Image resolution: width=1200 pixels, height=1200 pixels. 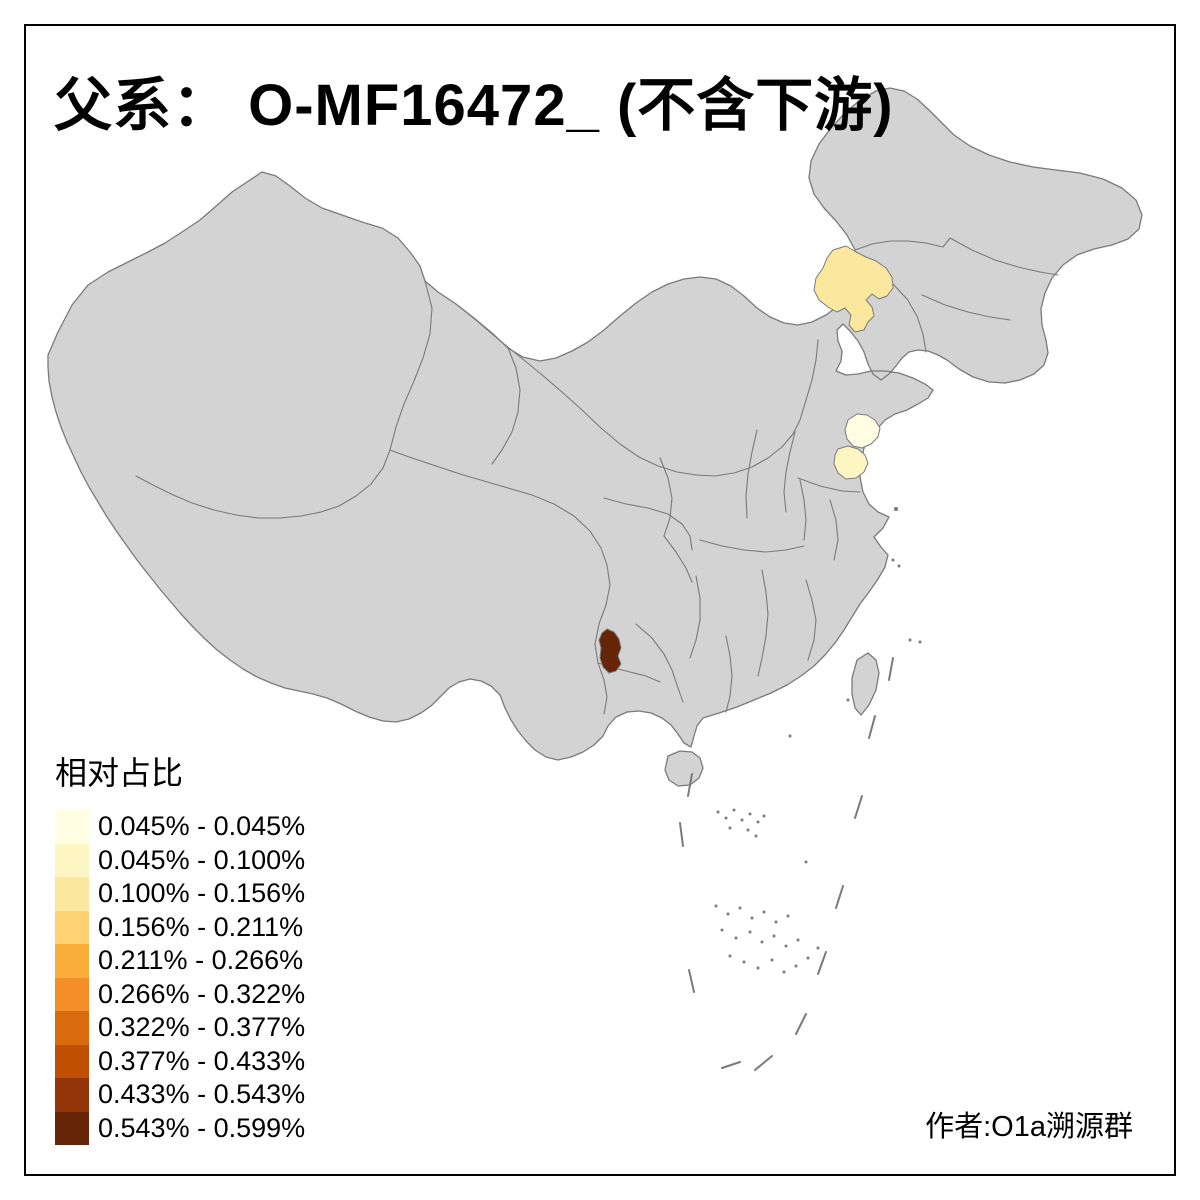 I want to click on hainan-island, so click(x=684, y=768).